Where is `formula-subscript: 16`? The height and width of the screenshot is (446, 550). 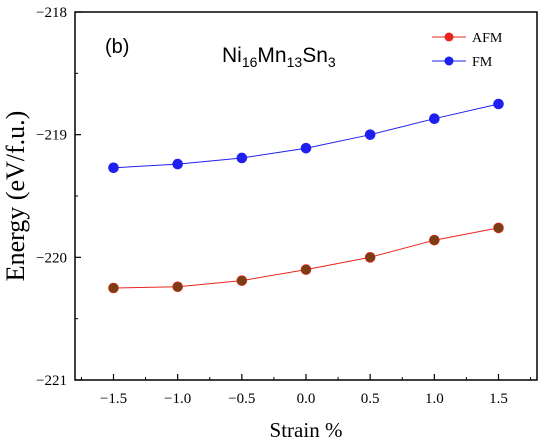 formula-subscript: 16 is located at coordinates (250, 62).